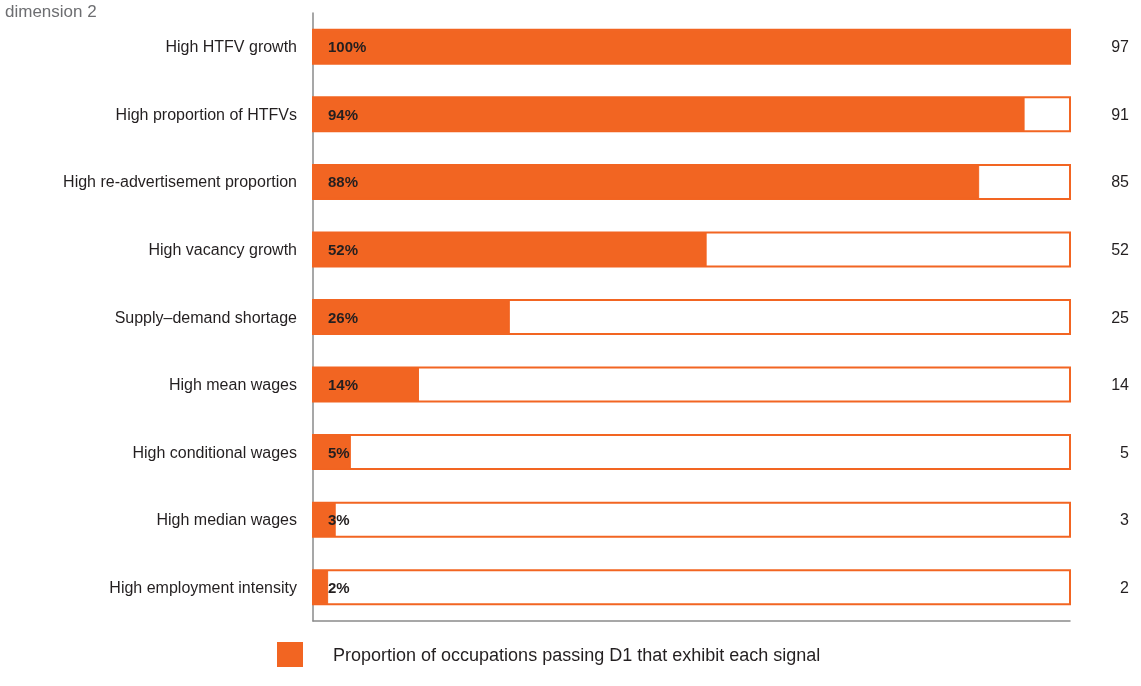  Describe the element at coordinates (1120, 385) in the screenshot. I see `y2-tick-label: 14` at that location.